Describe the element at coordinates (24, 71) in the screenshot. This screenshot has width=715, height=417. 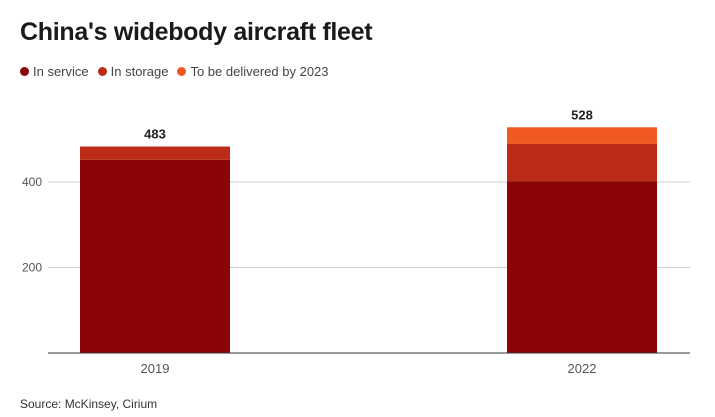
I see `legend-swatch-in-service` at that location.